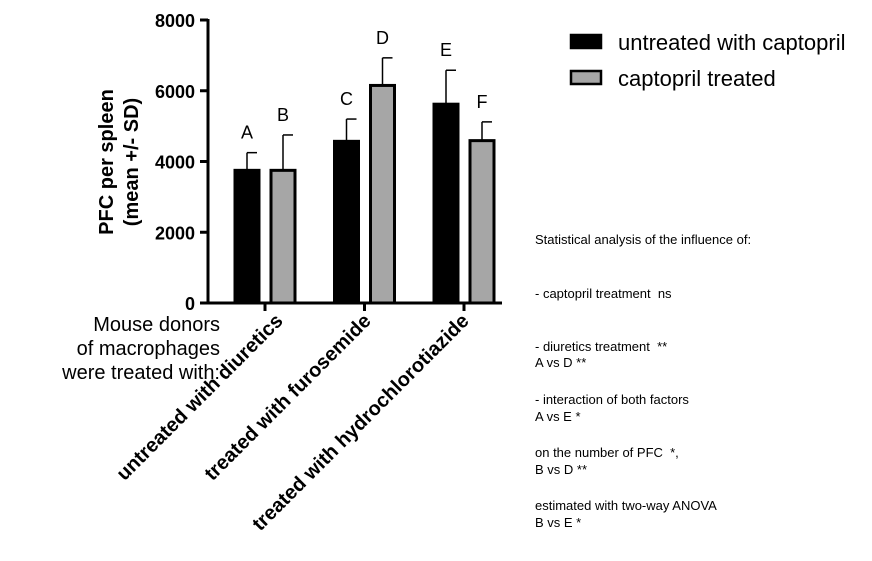 The image size is (872, 561). I want to click on bar-letter-label: F, so click(482, 102).